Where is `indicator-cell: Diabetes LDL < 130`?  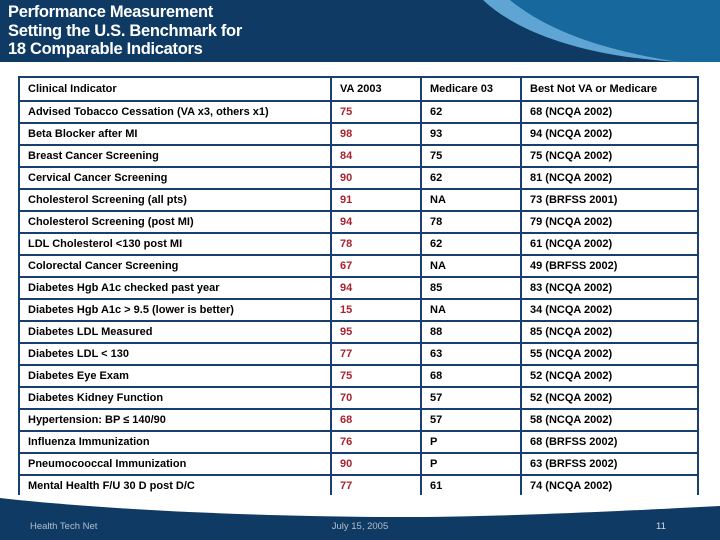
indicator-cell: Diabetes LDL < 130 is located at coordinates (175, 354).